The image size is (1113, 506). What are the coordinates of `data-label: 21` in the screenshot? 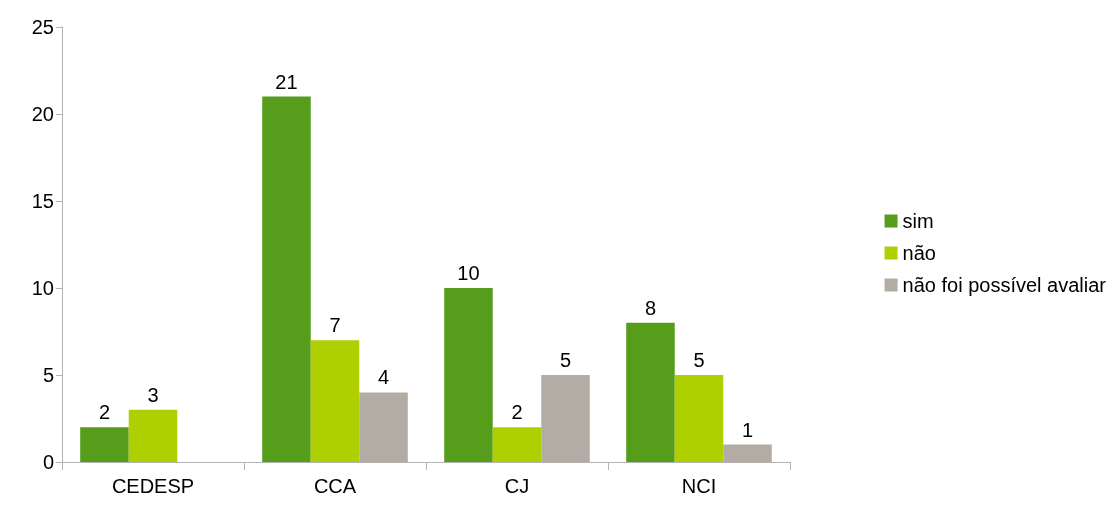 It's located at (286, 81).